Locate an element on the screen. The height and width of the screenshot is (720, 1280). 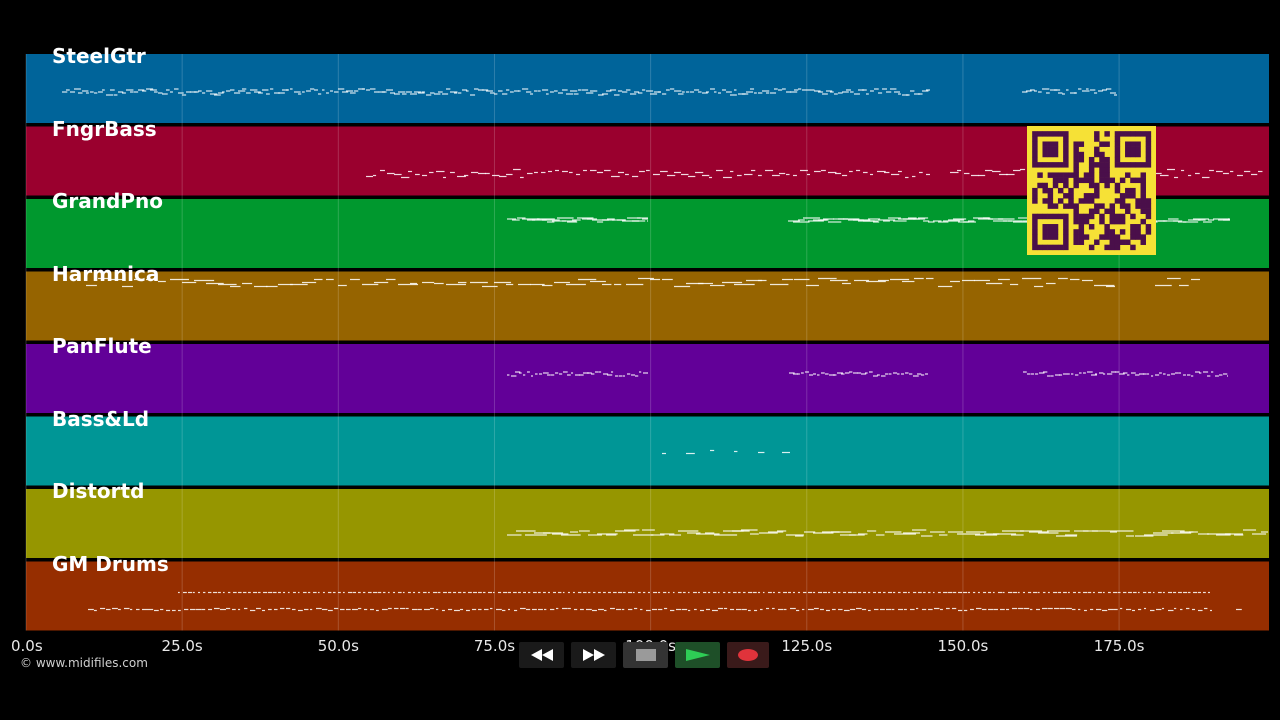
stop-icon is located at coordinates (645, 655).